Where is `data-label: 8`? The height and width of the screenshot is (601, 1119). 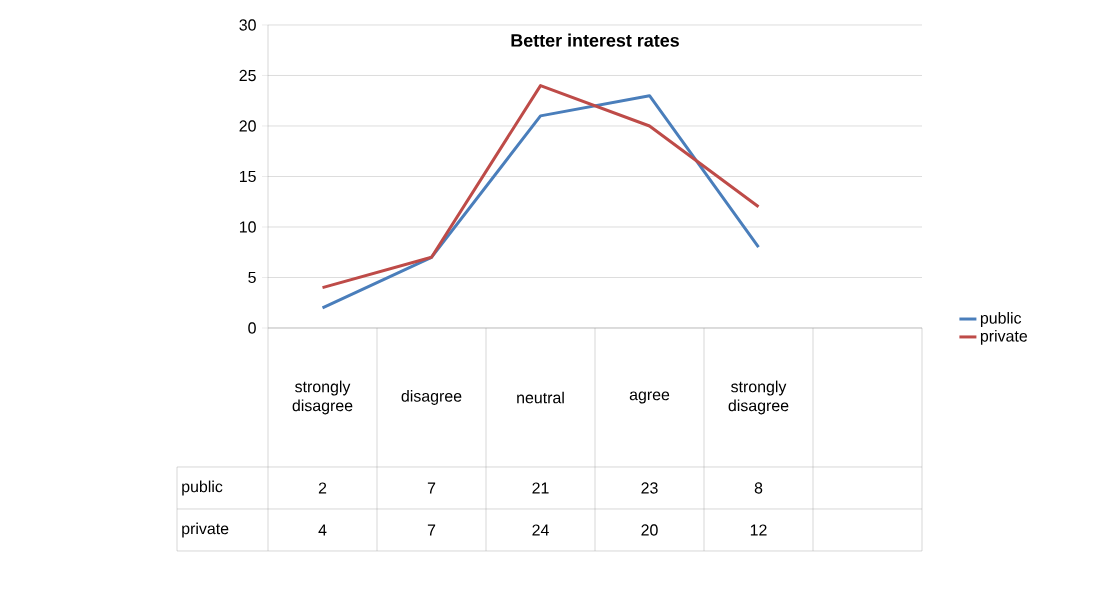
data-label: 8 is located at coordinates (758, 488).